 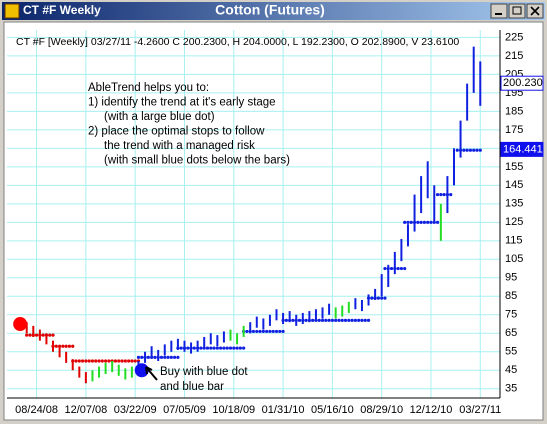 What do you see at coordinates (141, 370) in the screenshot?
I see `signal-dot` at bounding box center [141, 370].